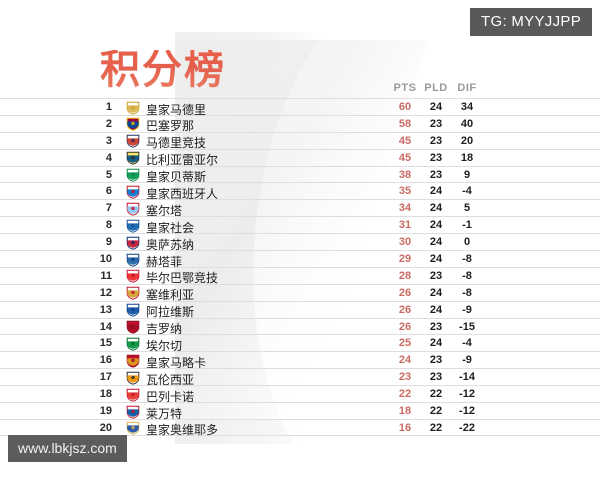  I want to click on rayo-vallecano-crest, so click(133, 395).